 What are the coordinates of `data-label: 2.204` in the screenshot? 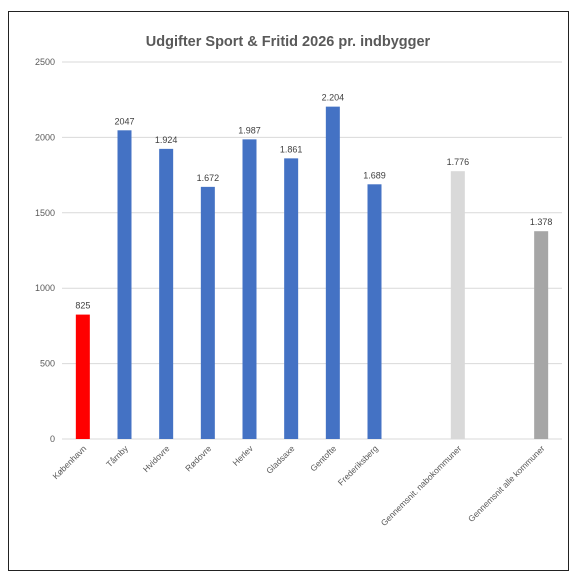 It's located at (333, 98).